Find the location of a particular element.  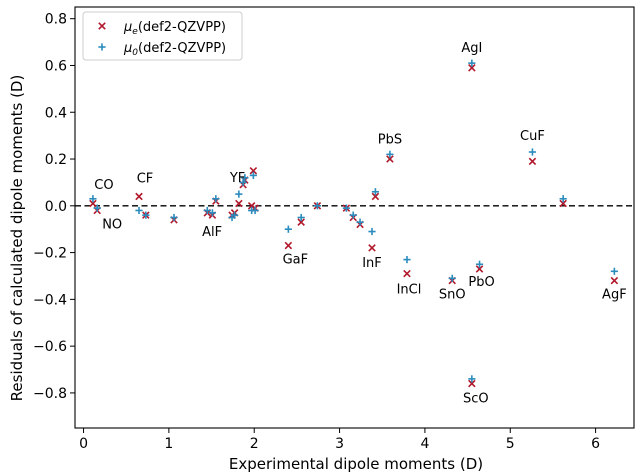

y-tick-label: −0.8 is located at coordinates (50, 394).